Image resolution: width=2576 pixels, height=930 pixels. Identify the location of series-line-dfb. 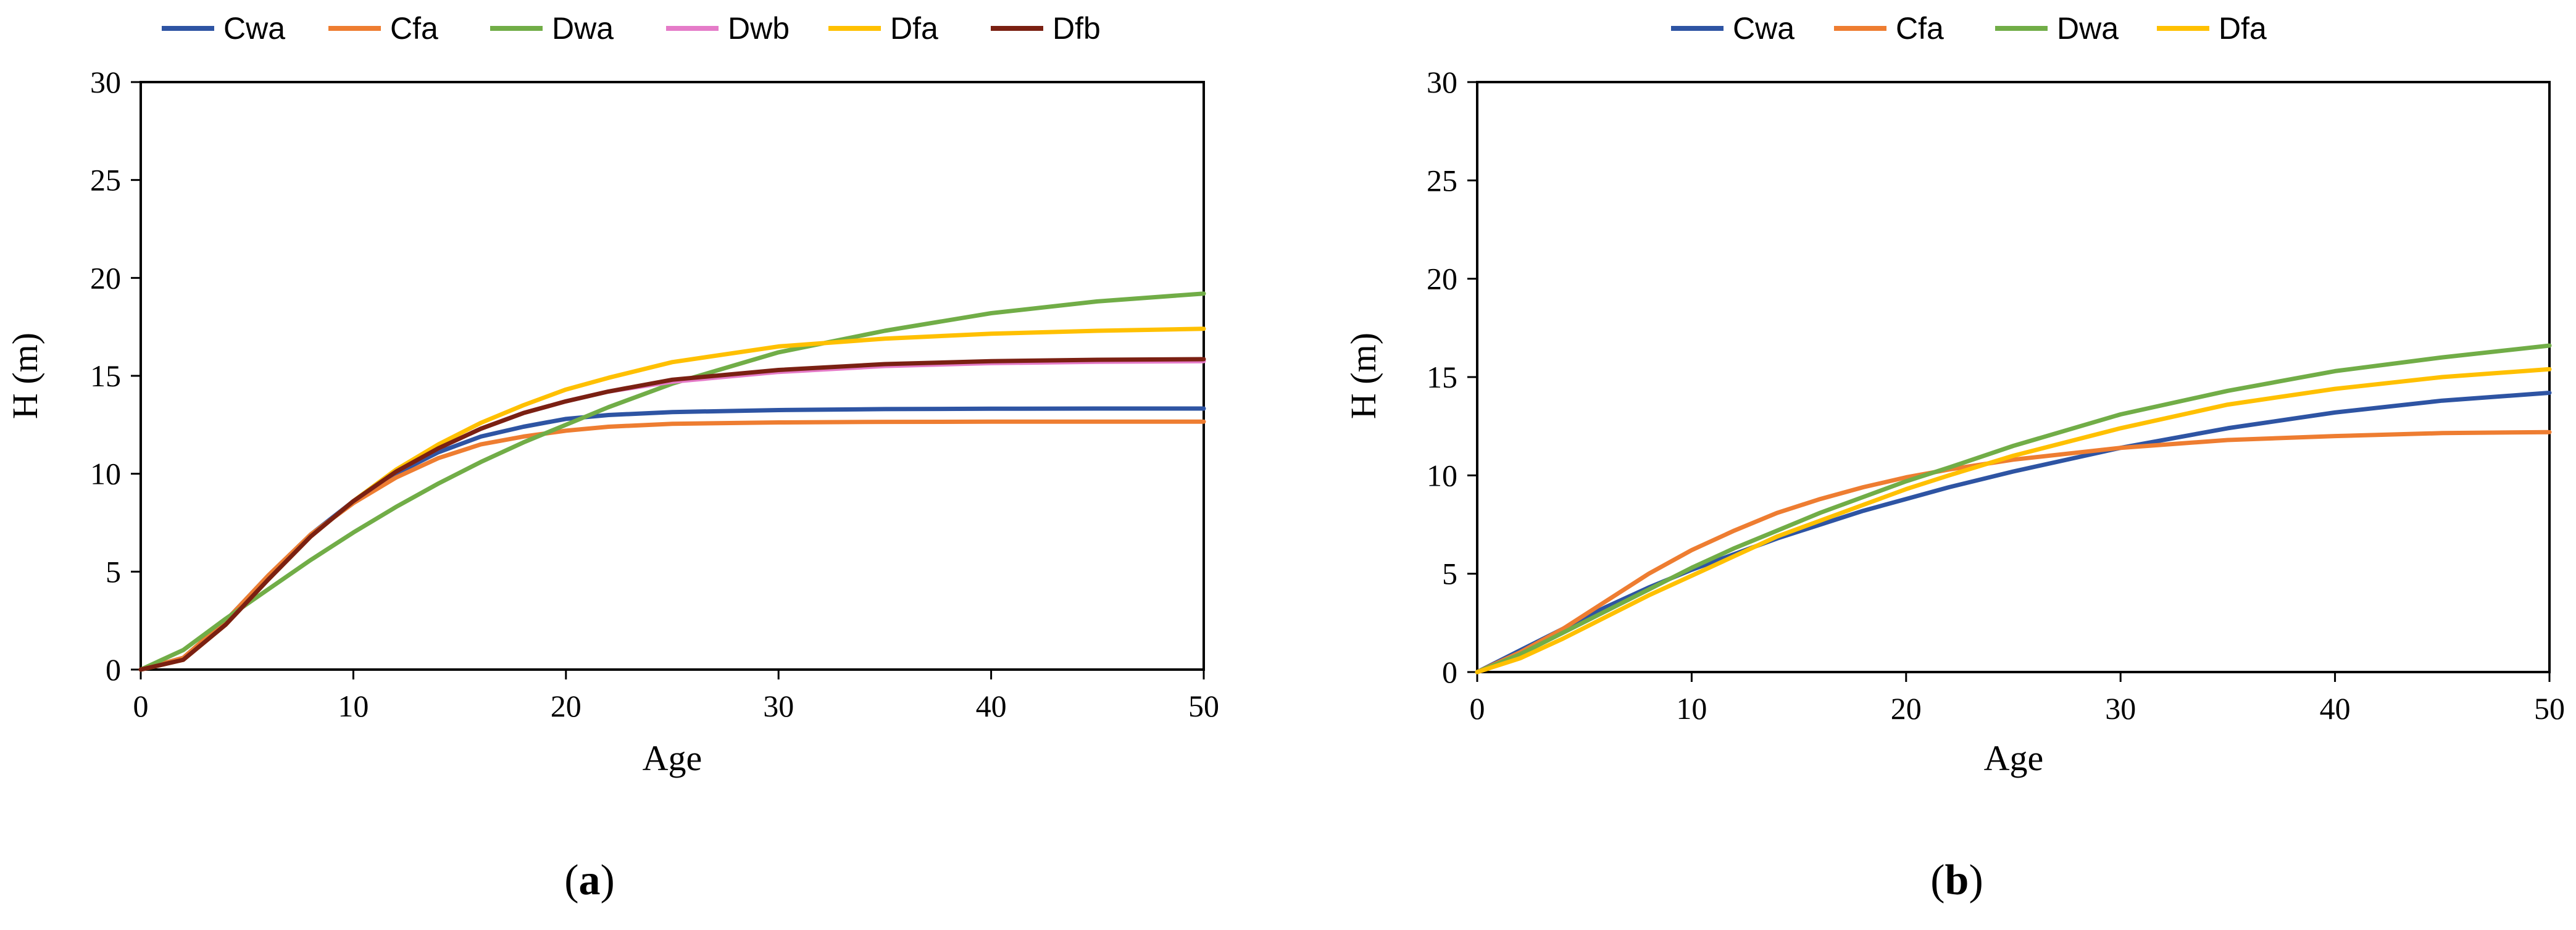
(672, 514).